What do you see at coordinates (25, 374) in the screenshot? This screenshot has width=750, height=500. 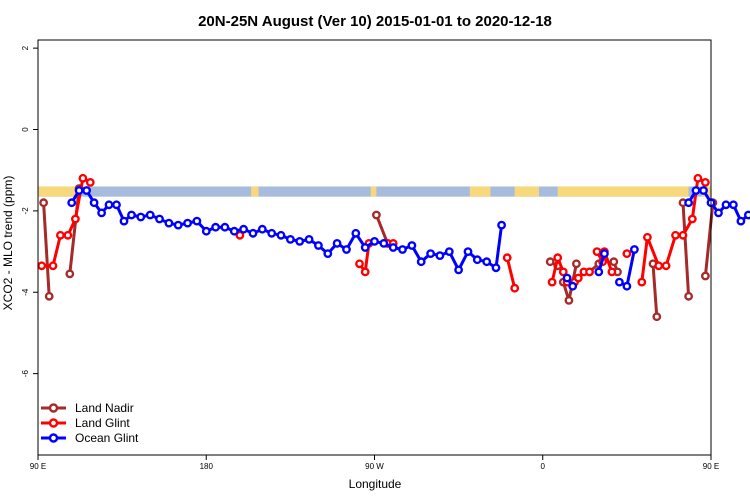 I see `y-tick-label: -6` at bounding box center [25, 374].